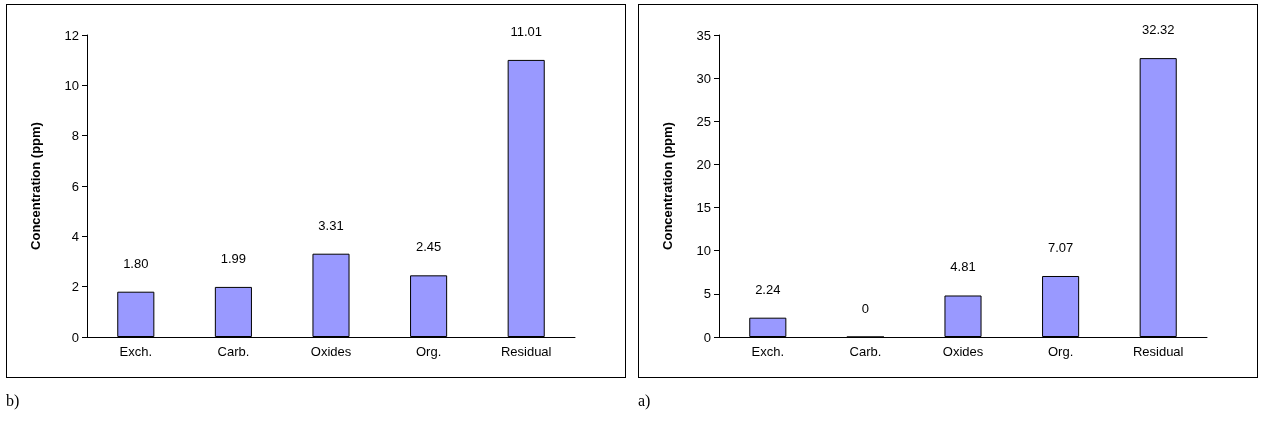 This screenshot has width=1264, height=430. I want to click on data-label: 1.80, so click(136, 263).